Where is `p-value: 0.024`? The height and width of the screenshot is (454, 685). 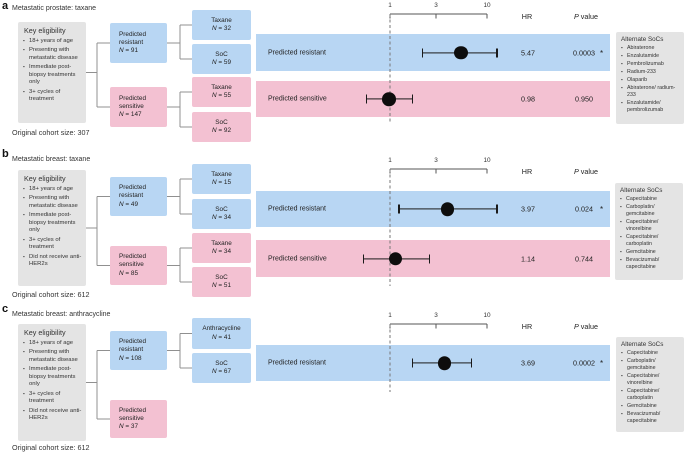 p-value: 0.024 is located at coordinates (584, 209).